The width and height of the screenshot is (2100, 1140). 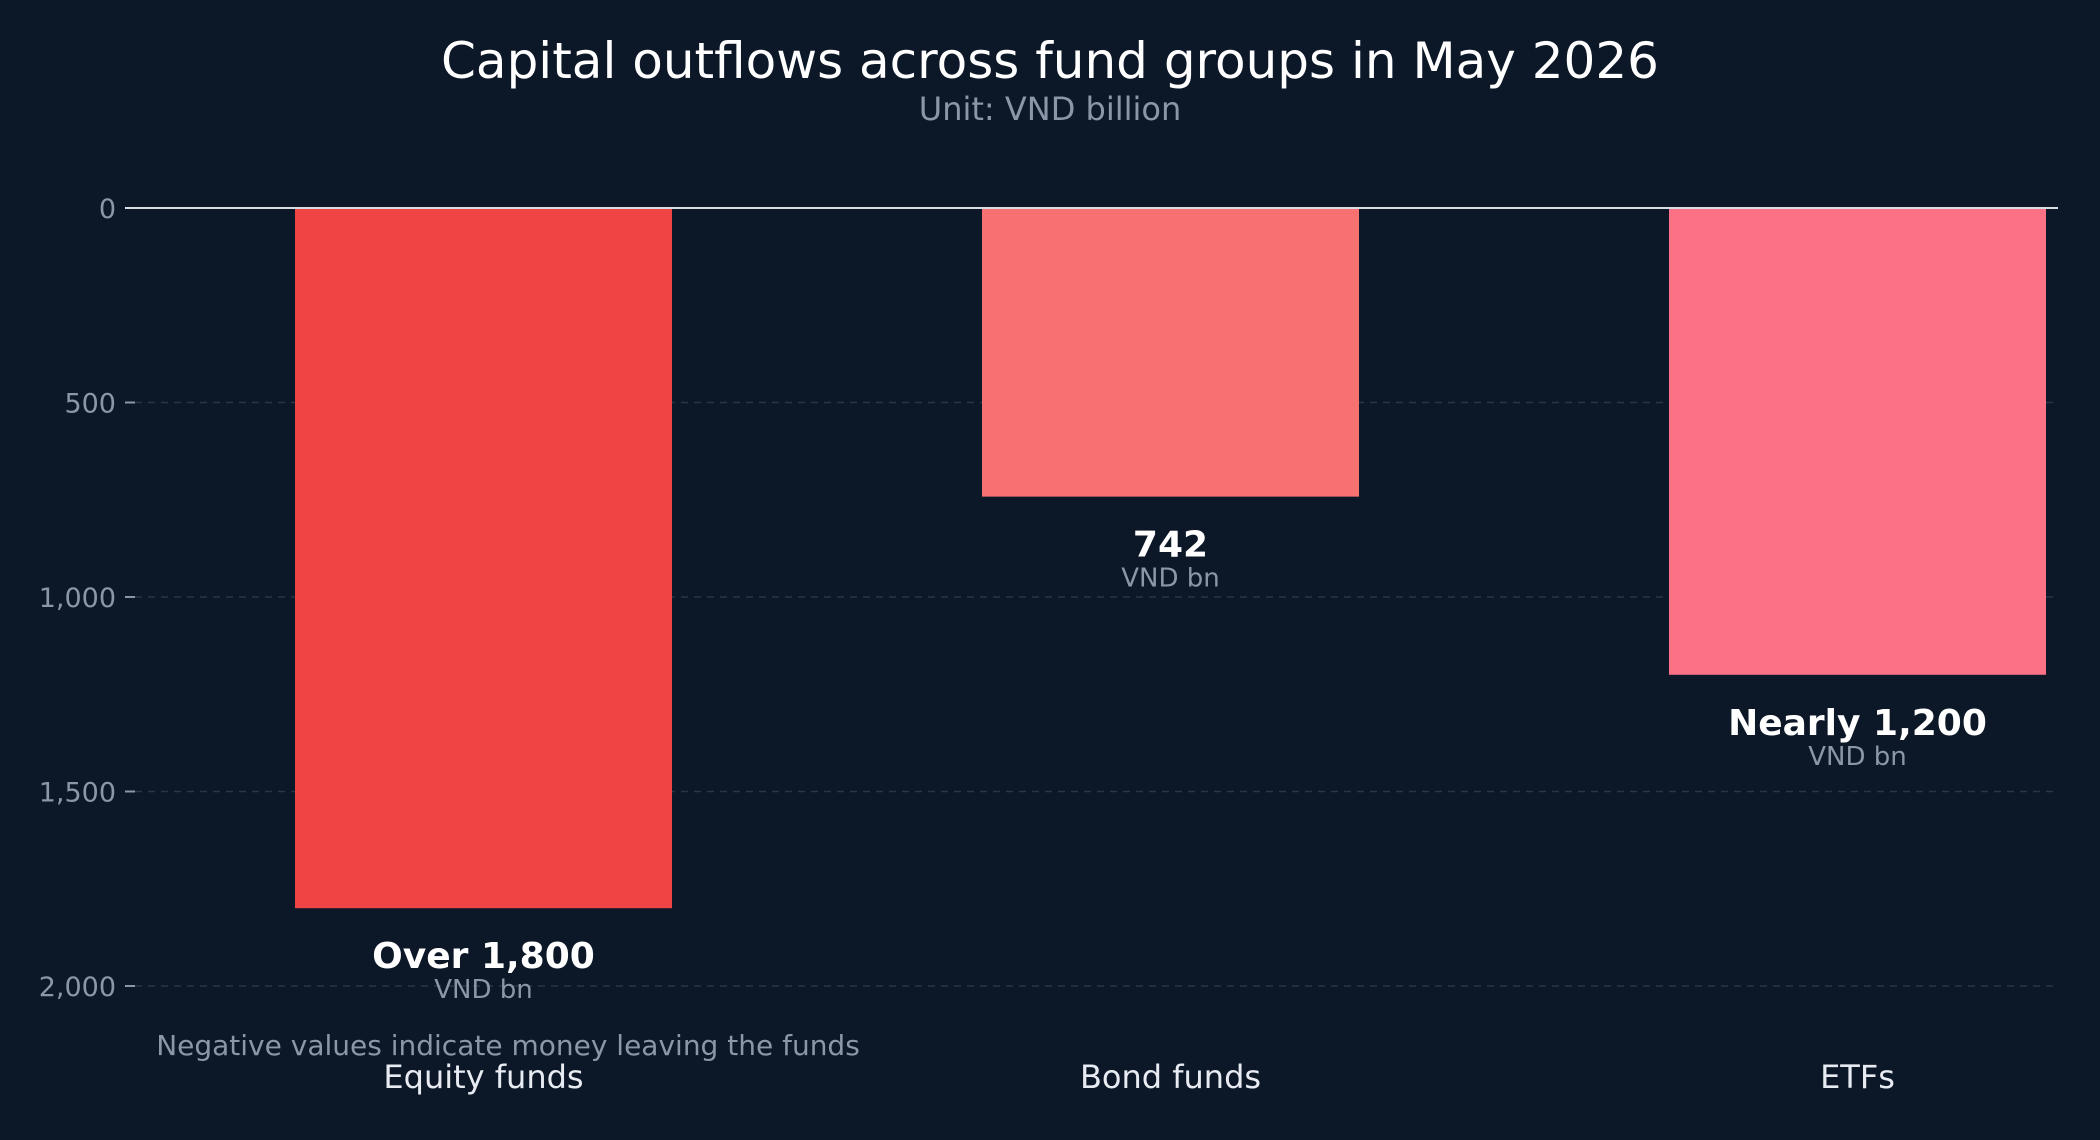 What do you see at coordinates (90, 404) in the screenshot?
I see `y-tick-label: 500` at bounding box center [90, 404].